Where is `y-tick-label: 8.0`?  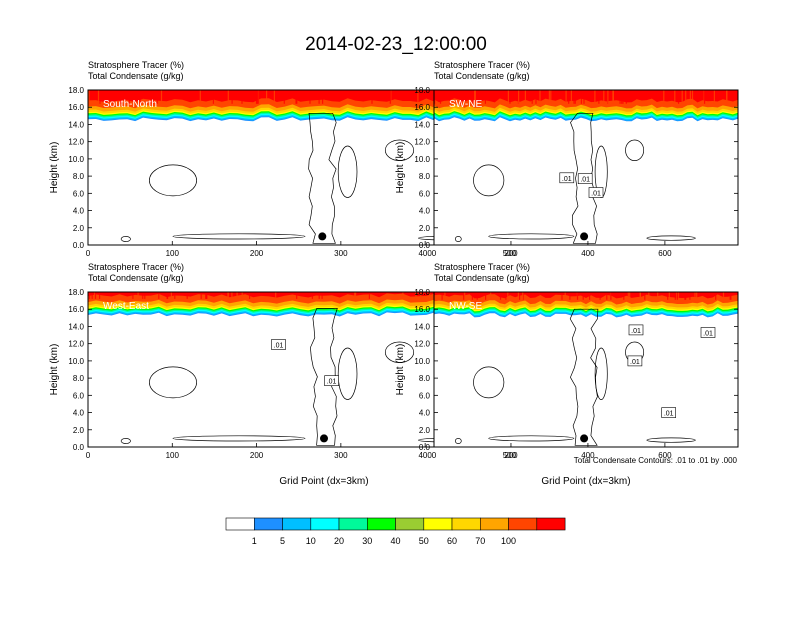 y-tick-label: 8.0 is located at coordinates (79, 176).